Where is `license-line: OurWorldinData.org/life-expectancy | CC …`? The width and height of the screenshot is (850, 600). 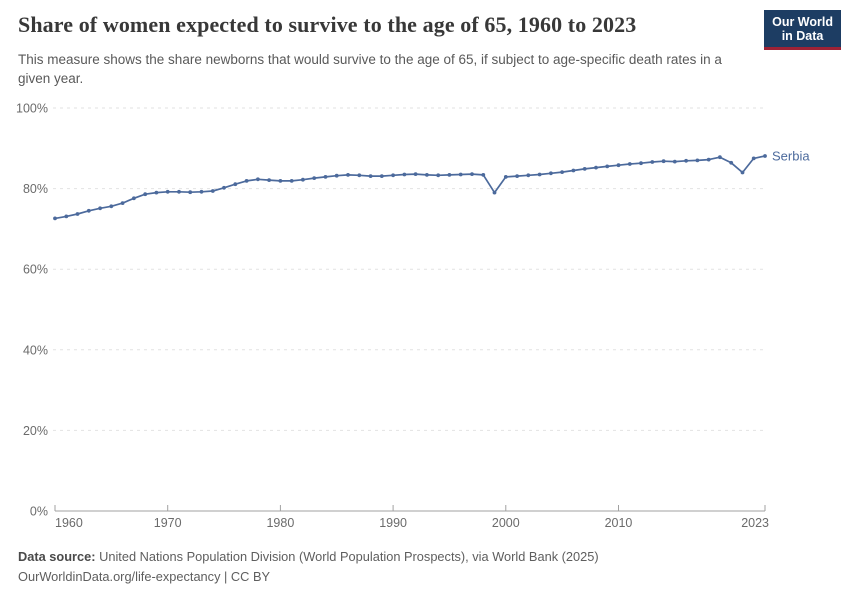 license-line: OurWorldinData.org/life-expectancy | CC … is located at coordinates (308, 577).